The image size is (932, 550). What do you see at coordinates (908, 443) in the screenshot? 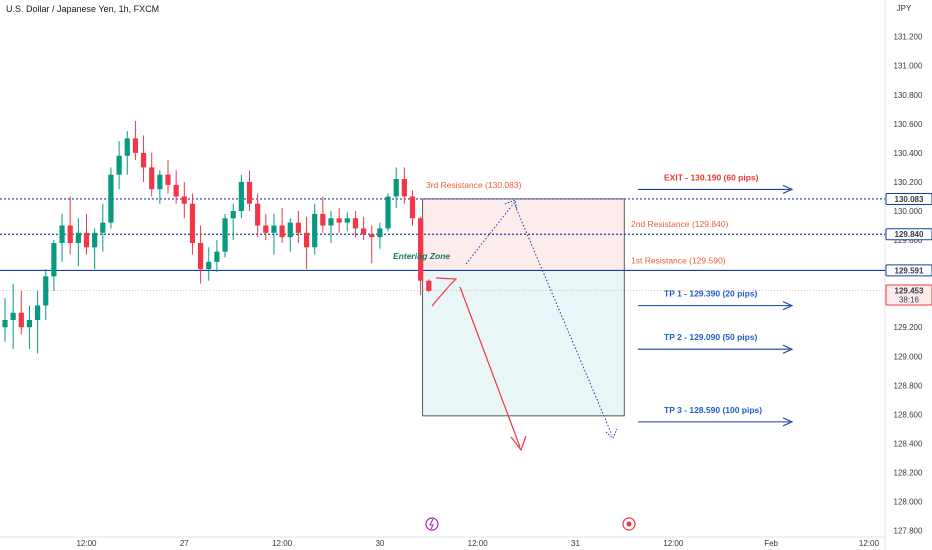
I see `y-tick-label: 128.400` at bounding box center [908, 443].